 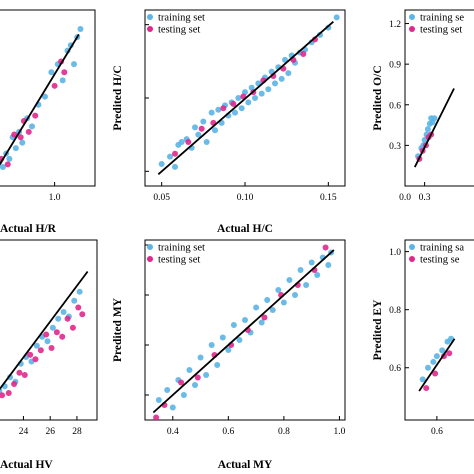 I want to click on y-tick-label: 0.8, so click(x=395, y=311).